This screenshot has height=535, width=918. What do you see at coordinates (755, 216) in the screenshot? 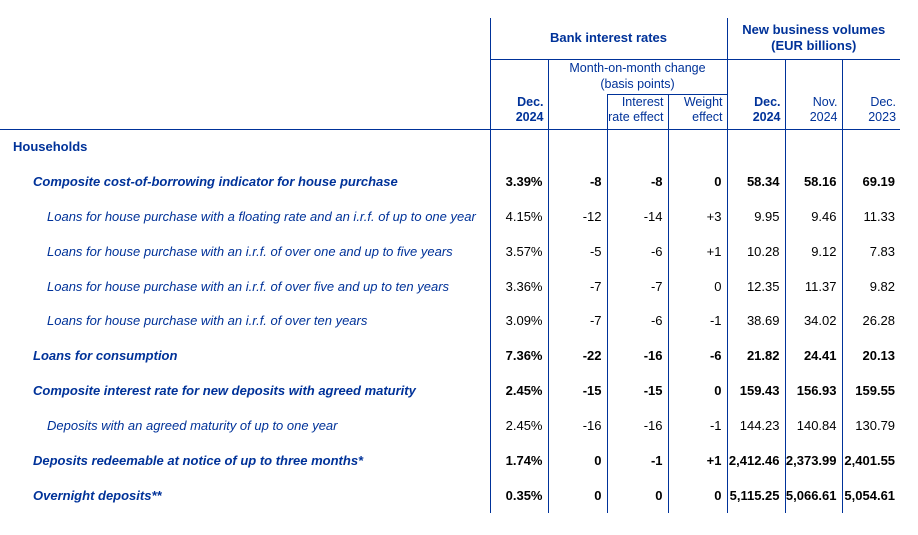
I see `cell-vol-dec-2024: 9.95` at bounding box center [755, 216].